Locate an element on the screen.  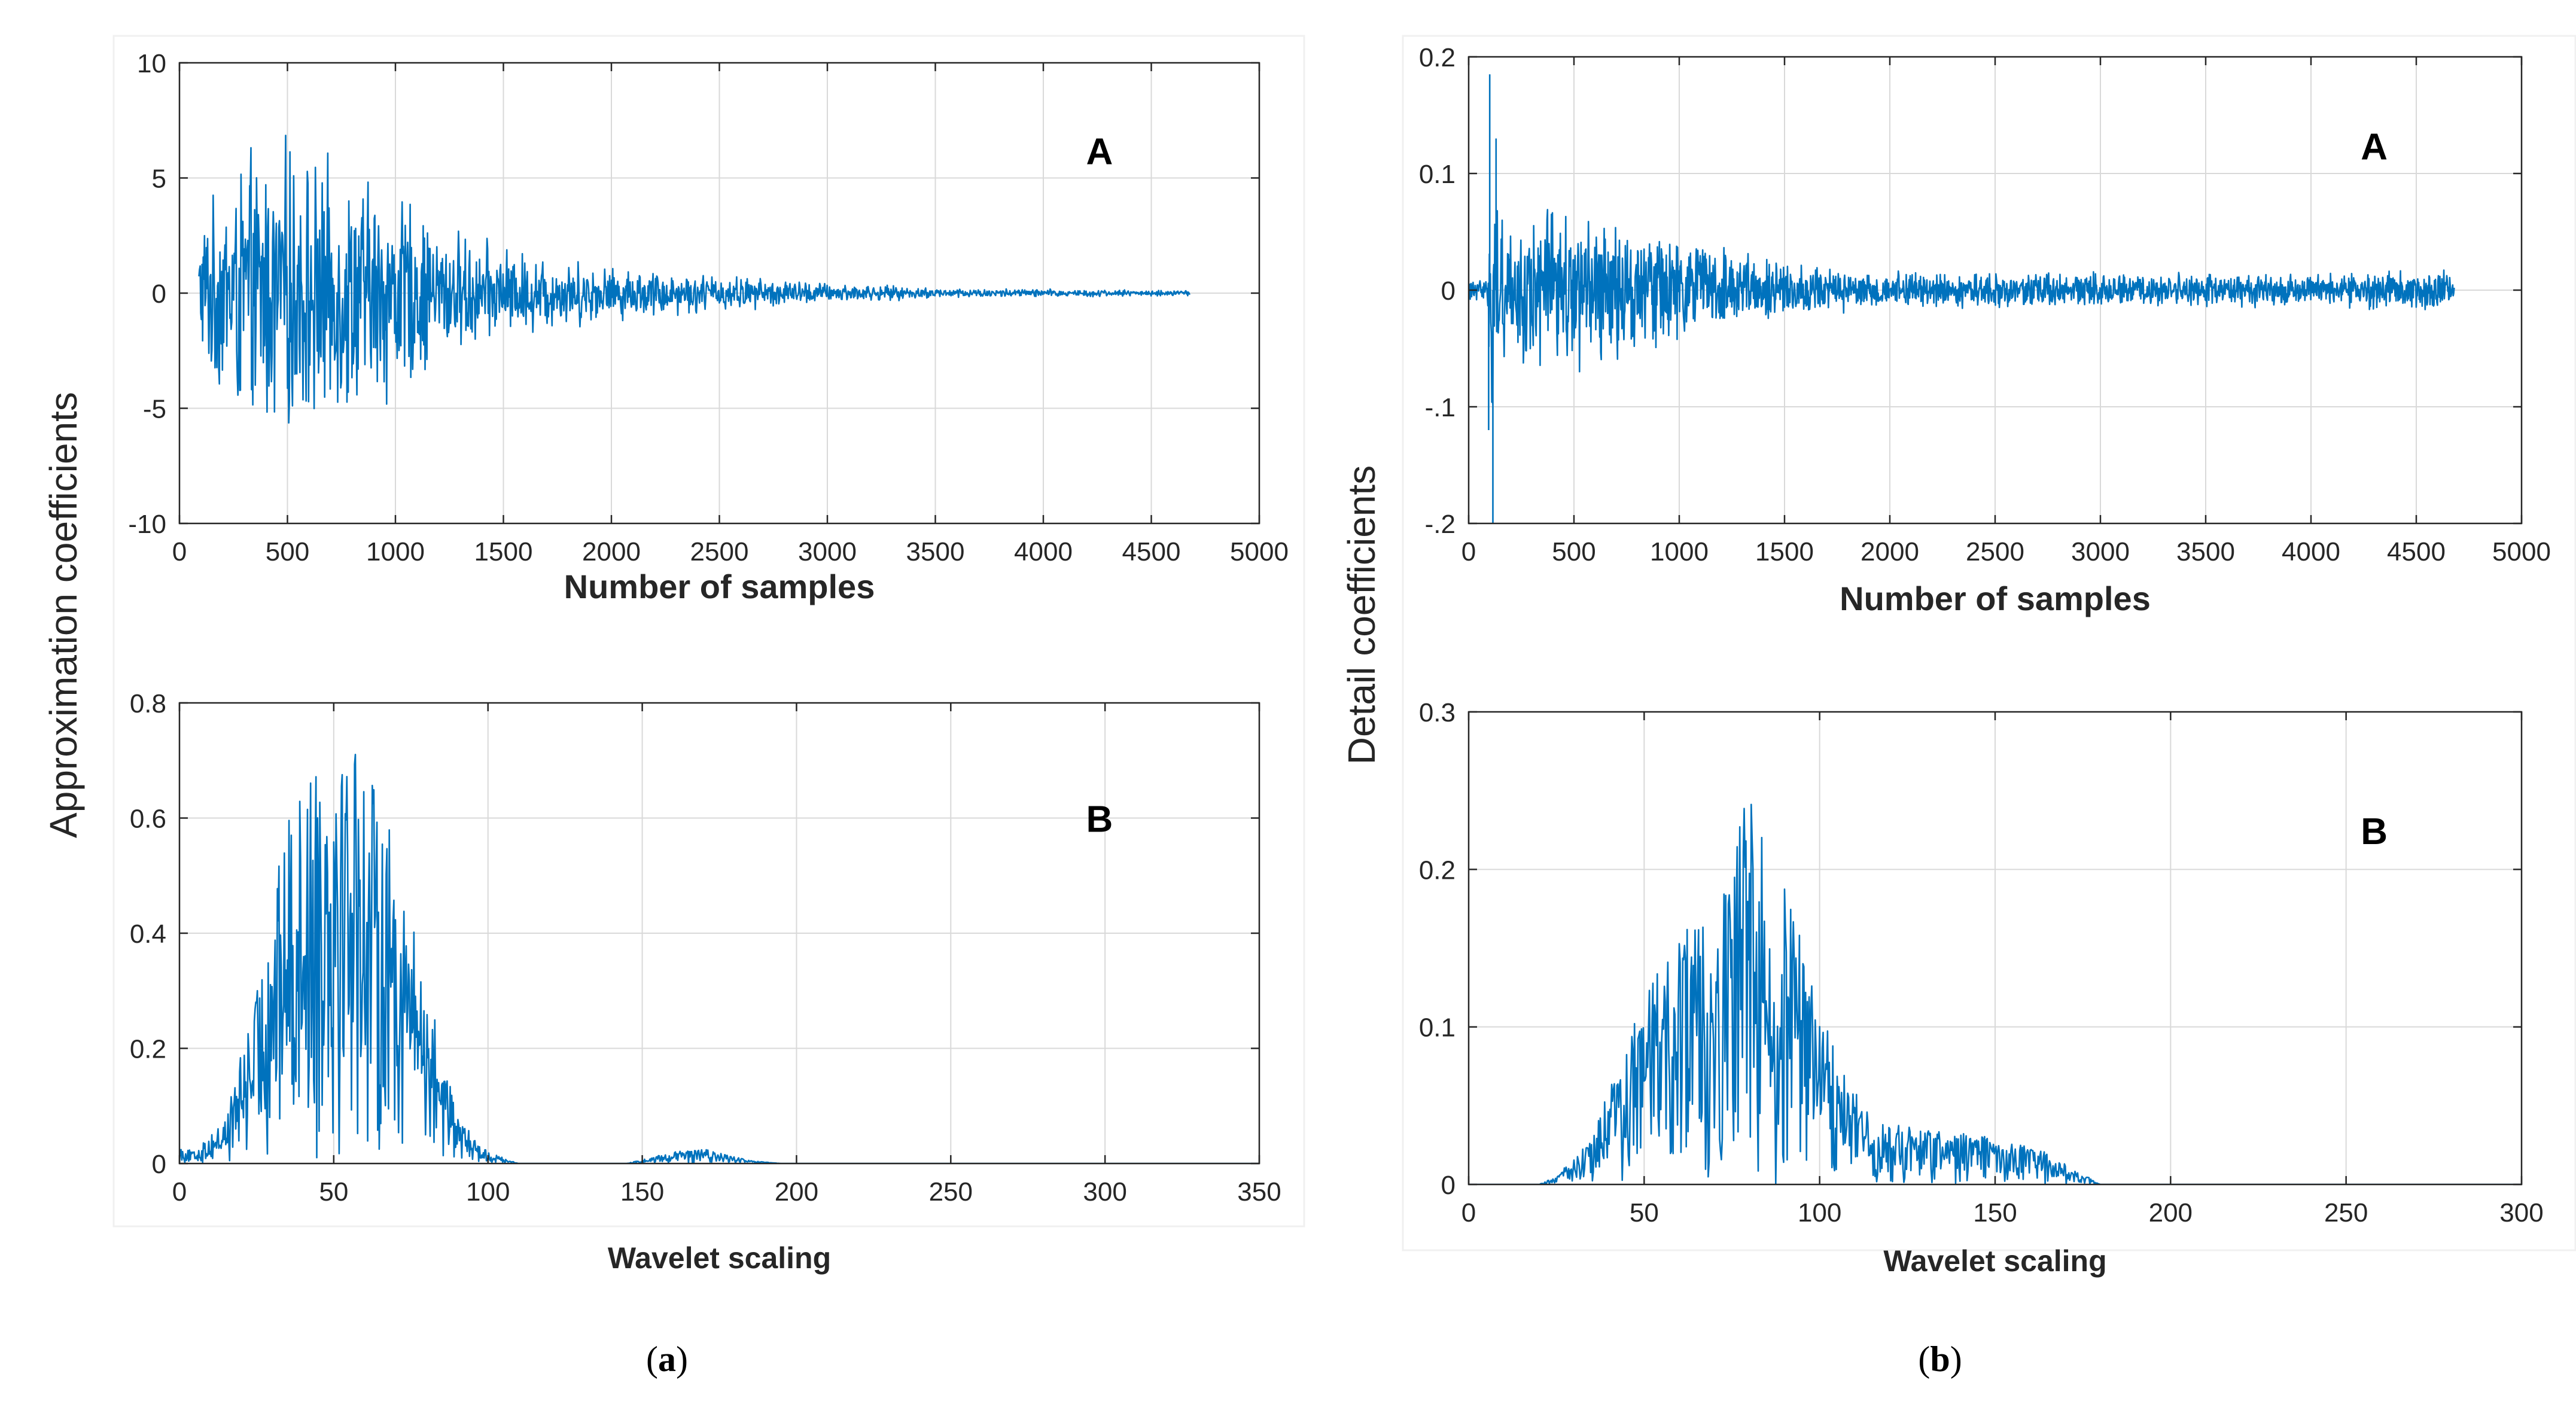
y-tick-label: 0.8 is located at coordinates (148, 703).